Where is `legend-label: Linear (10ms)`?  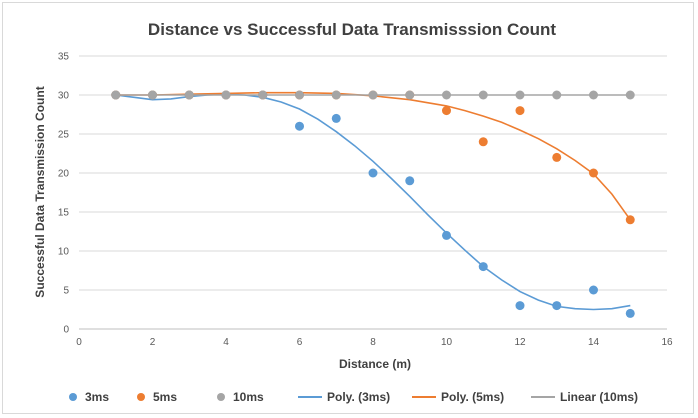
legend-label: Linear (10ms) is located at coordinates (599, 397).